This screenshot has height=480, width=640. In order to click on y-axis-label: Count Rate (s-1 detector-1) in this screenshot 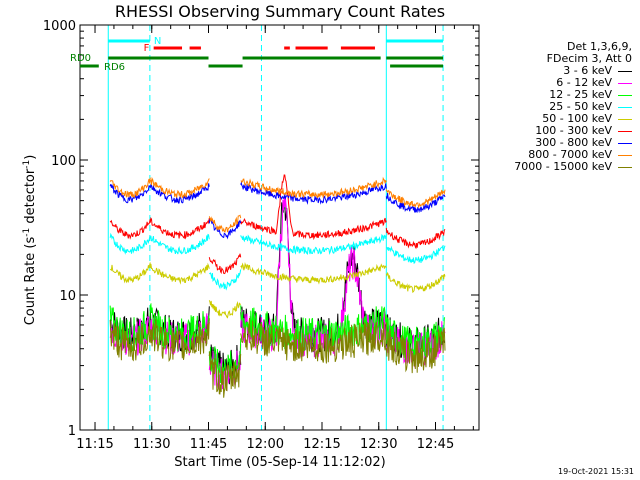, I will do `click(30, 240)`.